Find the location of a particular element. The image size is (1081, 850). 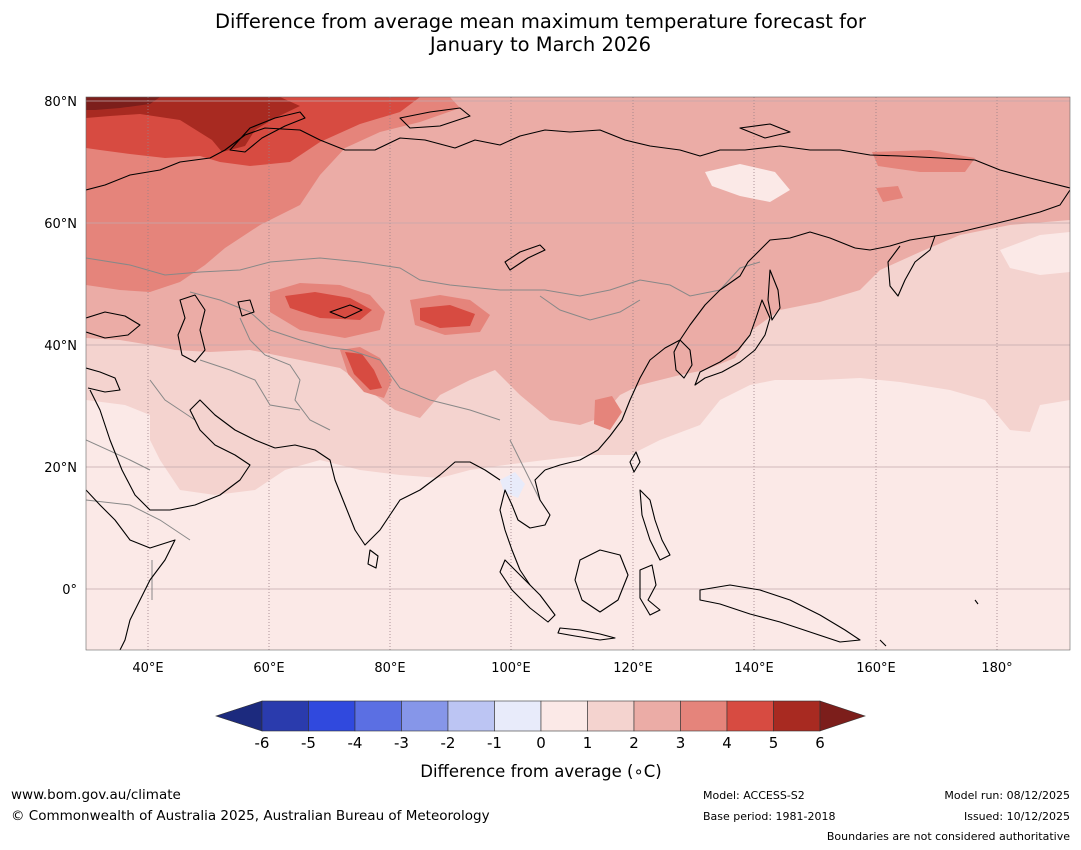

lon-label-180: 180° is located at coordinates (996, 668).